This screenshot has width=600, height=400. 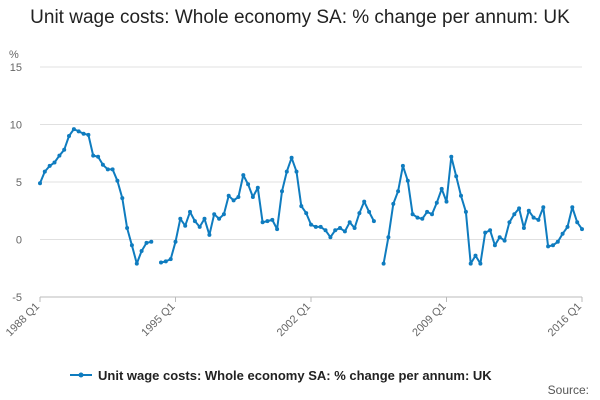 I want to click on x-tick-label: 1995 Q1, so click(x=158, y=320).